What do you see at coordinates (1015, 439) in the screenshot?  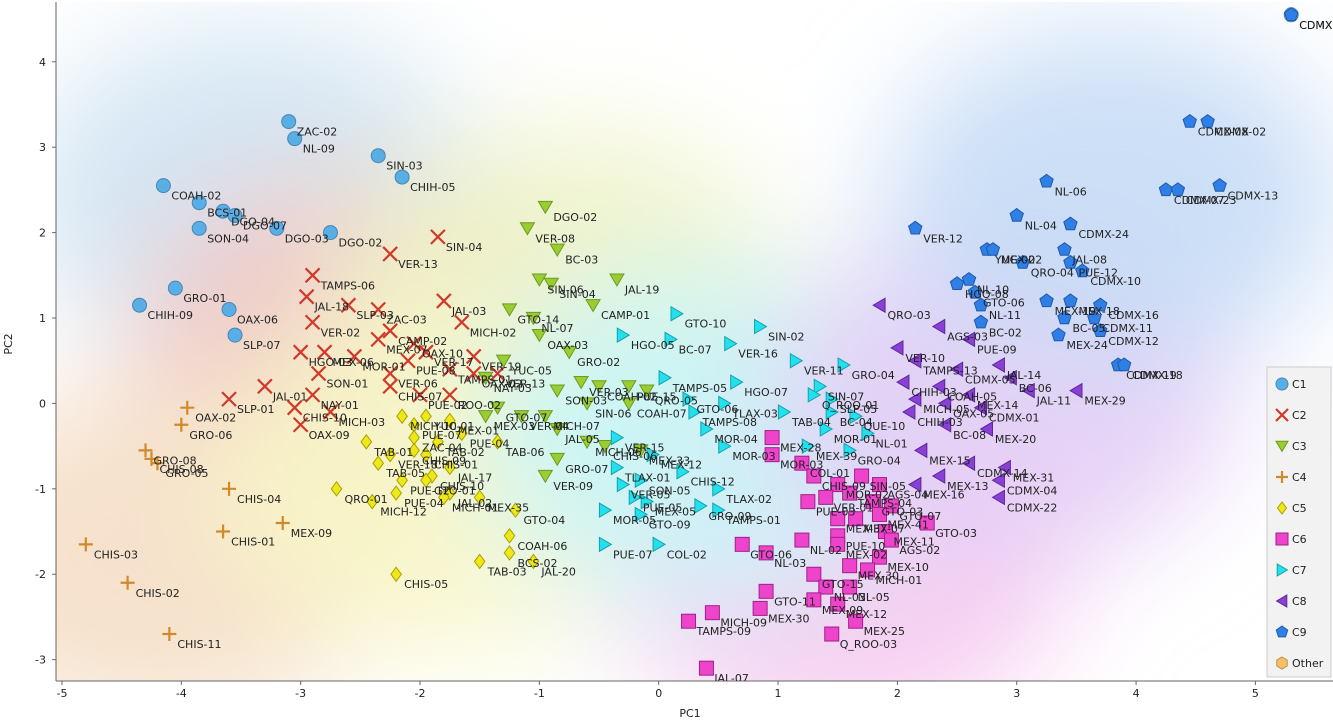 I see `point-label: MEX-20` at bounding box center [1015, 439].